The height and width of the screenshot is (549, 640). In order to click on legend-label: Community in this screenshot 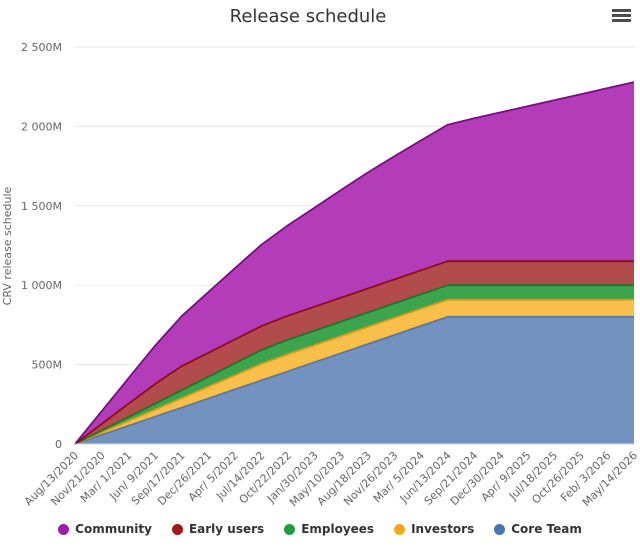, I will do `click(113, 529)`.